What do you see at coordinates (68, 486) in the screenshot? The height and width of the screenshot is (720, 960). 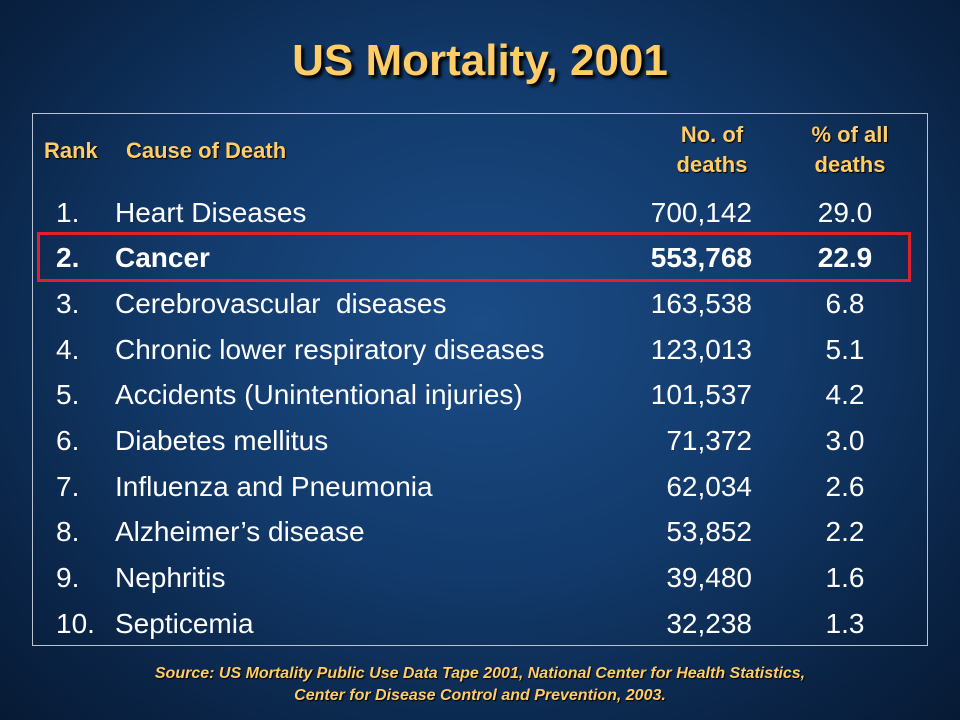 I see `row-rank: 7.` at bounding box center [68, 486].